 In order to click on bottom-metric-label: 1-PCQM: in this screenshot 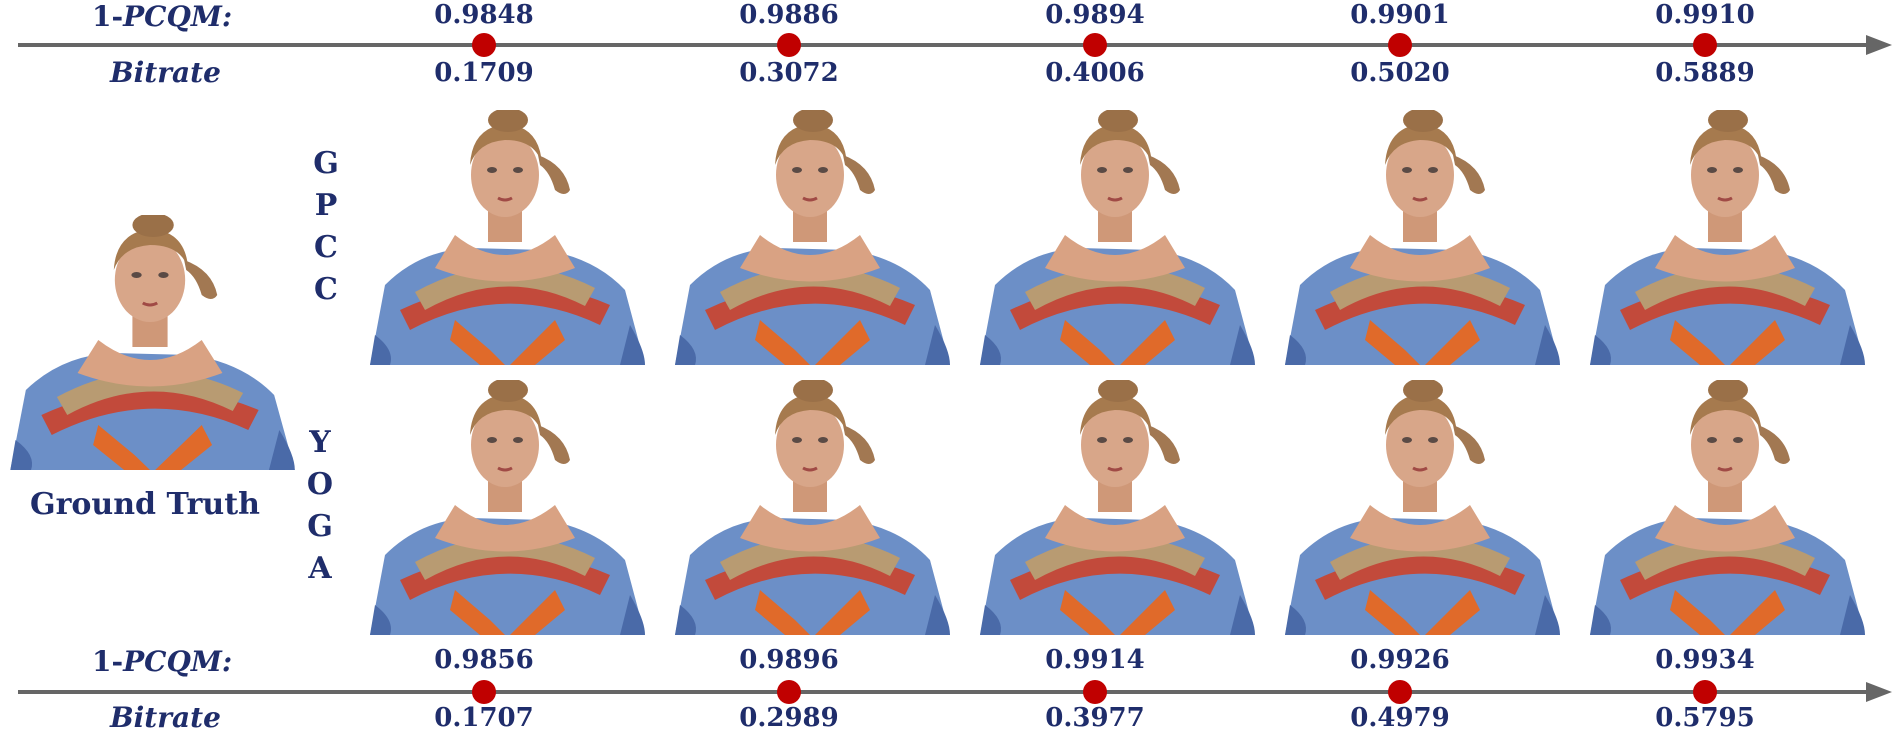, I will do `click(162, 661)`.